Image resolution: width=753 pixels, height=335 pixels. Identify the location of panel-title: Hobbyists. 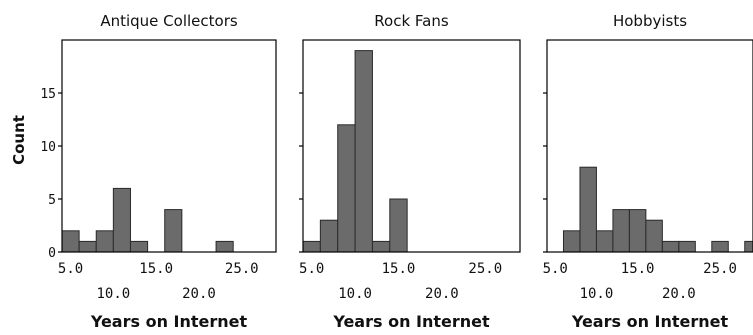
(650, 21).